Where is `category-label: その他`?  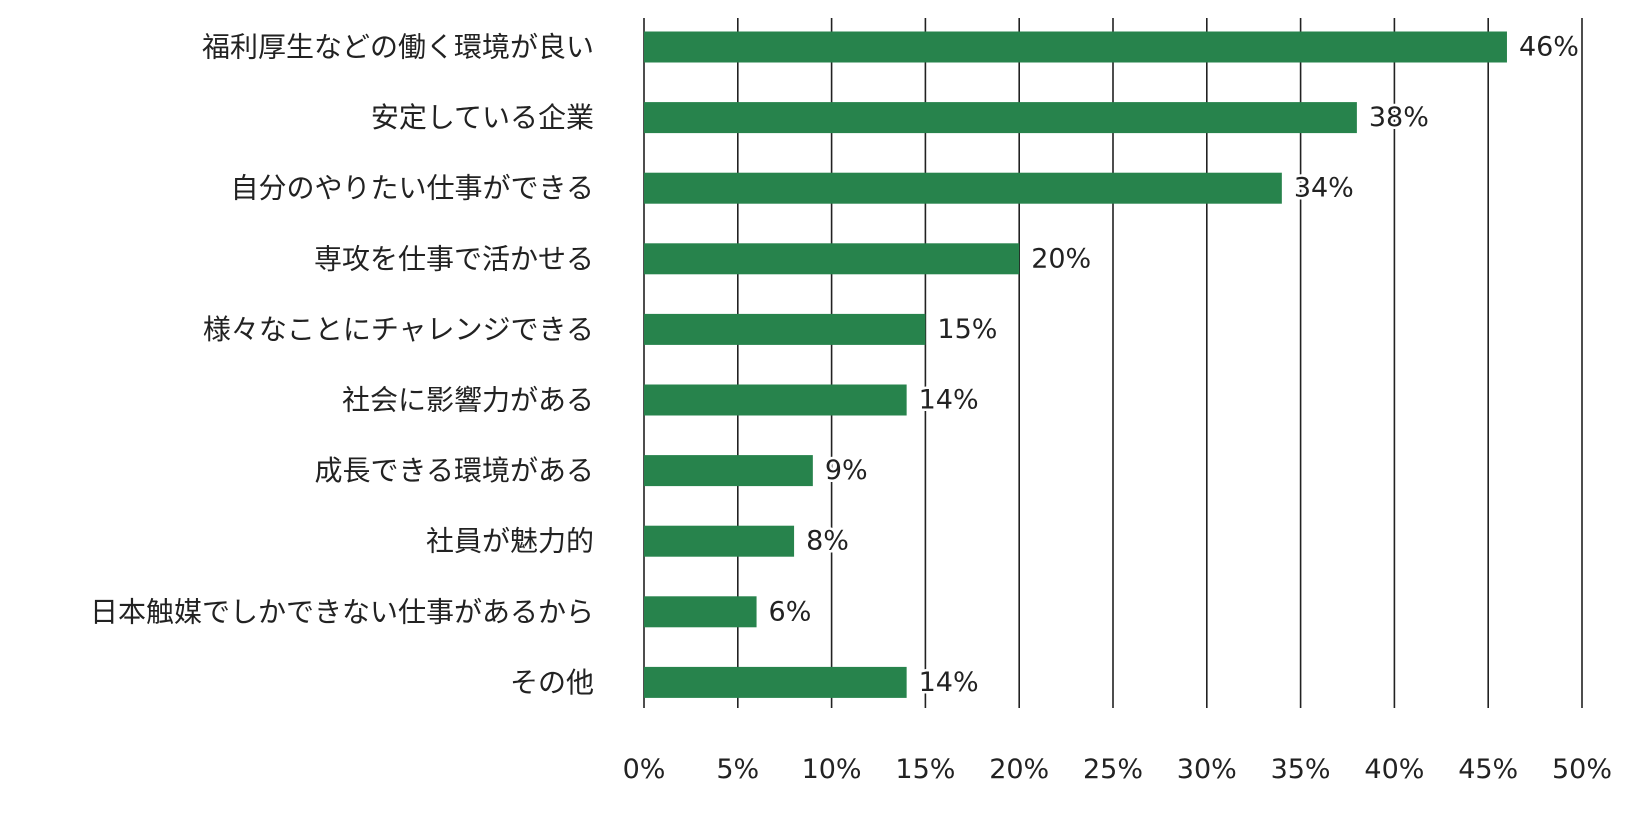
category-label: その他 is located at coordinates (552, 682).